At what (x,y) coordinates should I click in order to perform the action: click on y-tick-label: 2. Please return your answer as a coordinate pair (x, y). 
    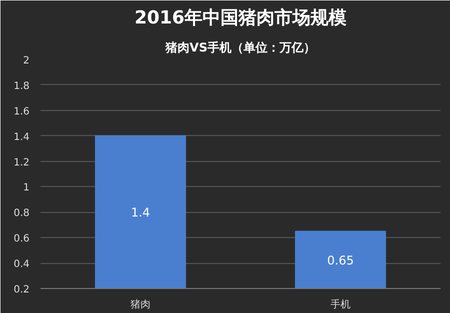
    Looking at the image, I should click on (26, 61).